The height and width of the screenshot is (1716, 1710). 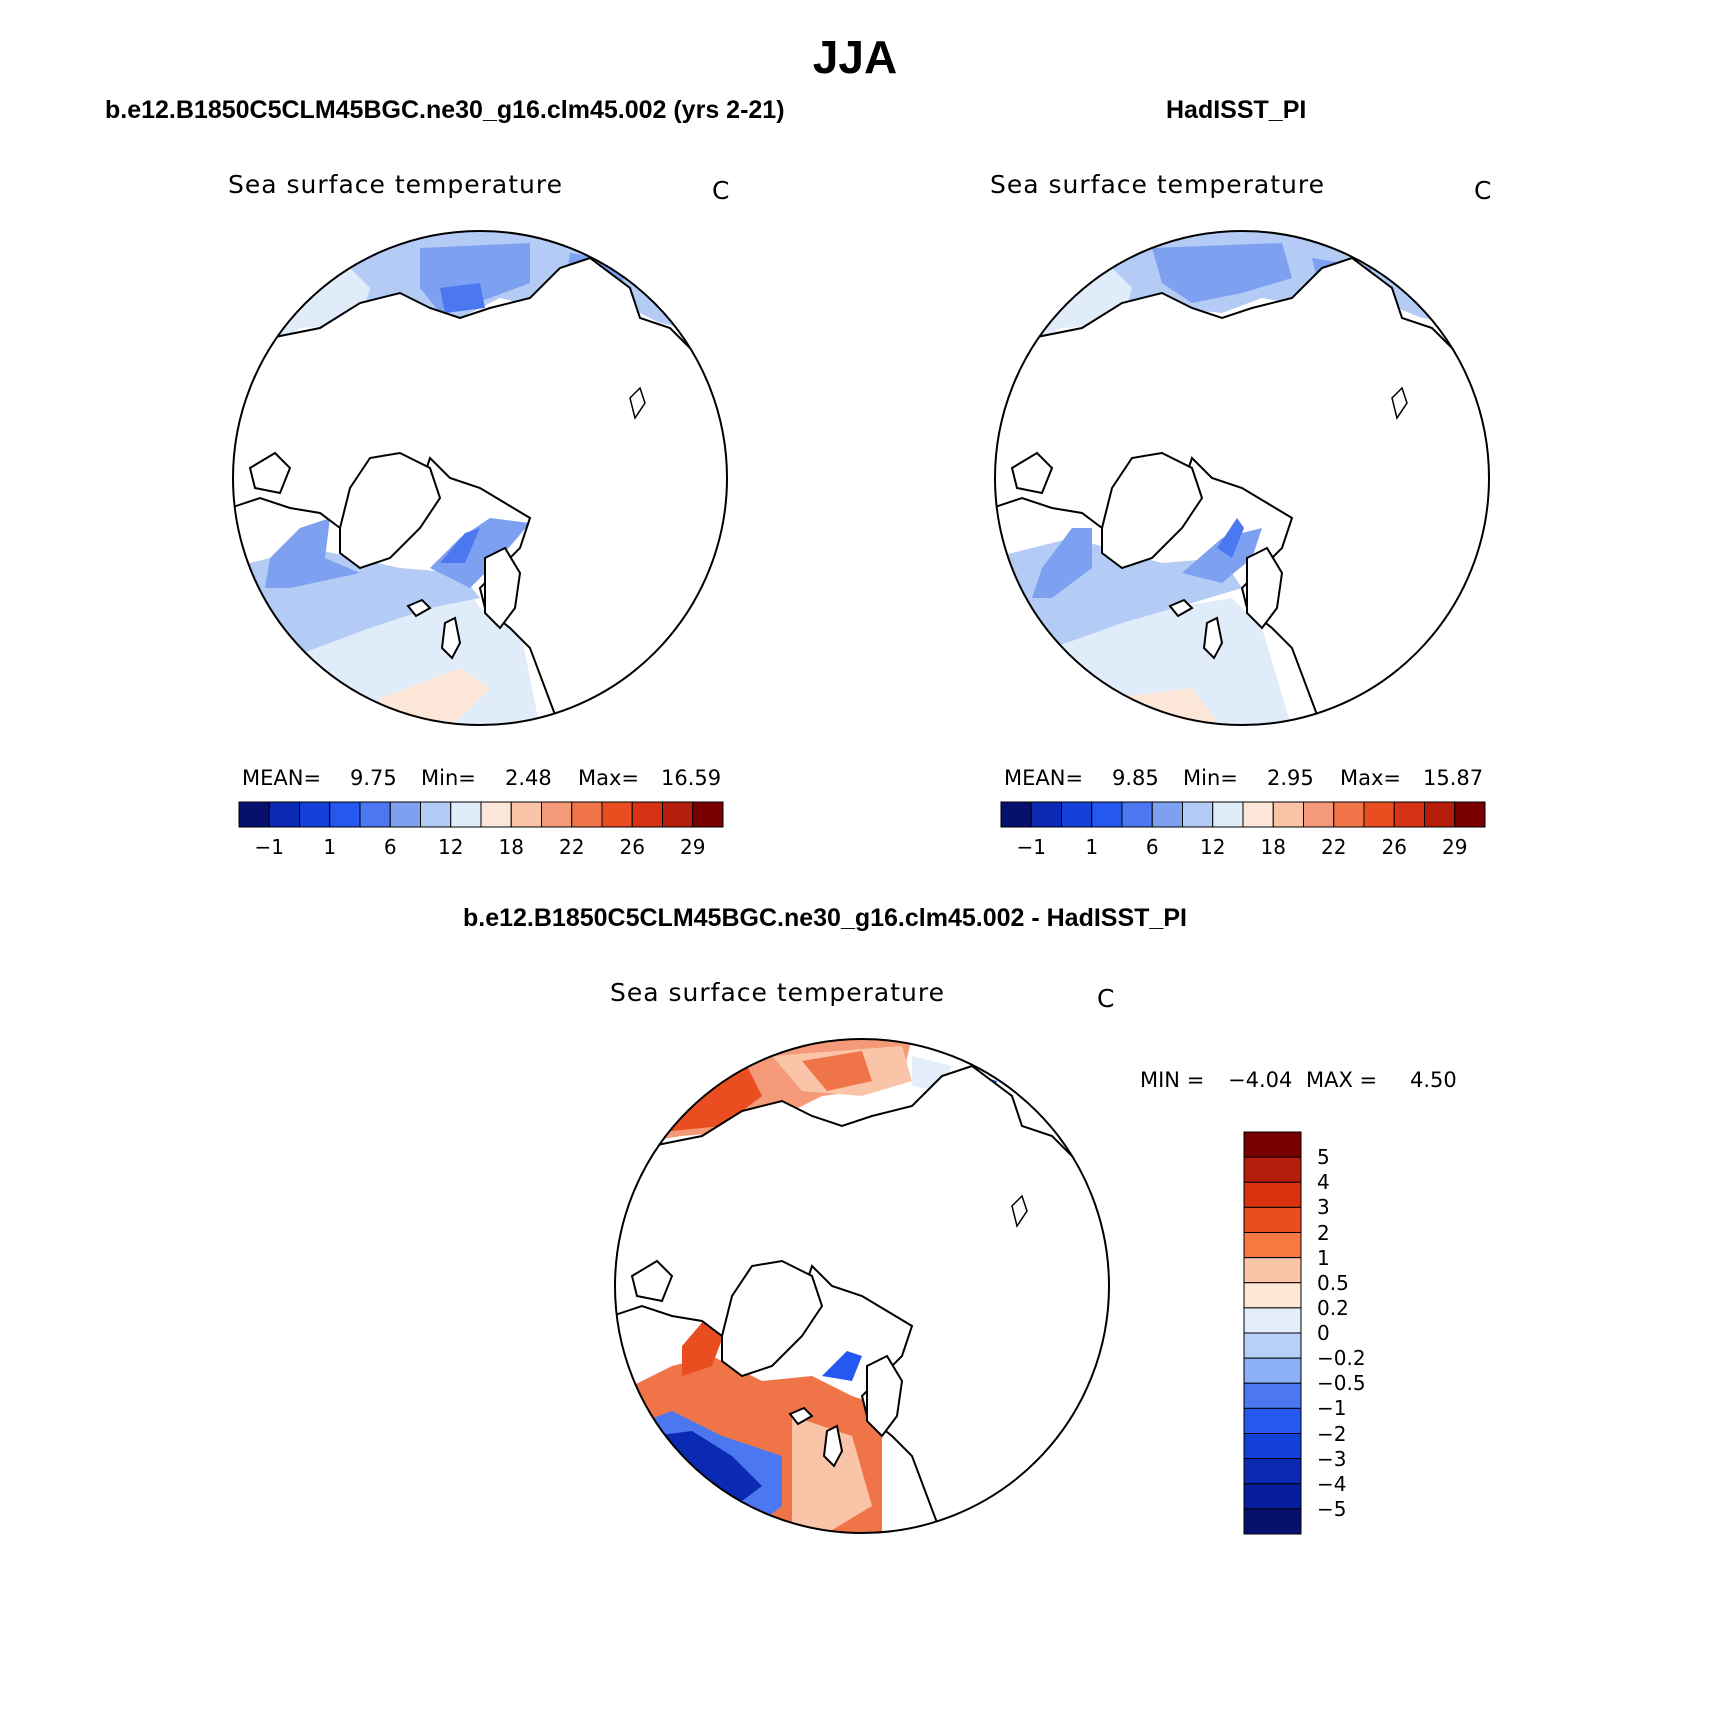 What do you see at coordinates (419, 608) in the screenshot?
I see `model-land-iceland` at bounding box center [419, 608].